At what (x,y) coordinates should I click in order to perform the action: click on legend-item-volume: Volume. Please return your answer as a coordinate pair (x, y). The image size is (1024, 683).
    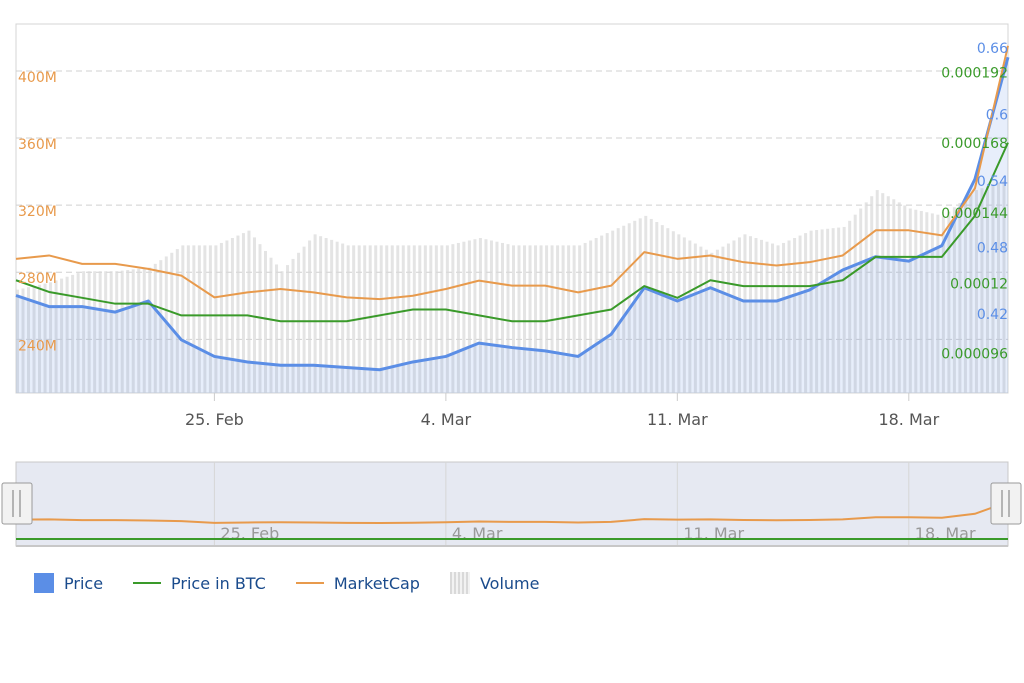
    Looking at the image, I should click on (494, 583).